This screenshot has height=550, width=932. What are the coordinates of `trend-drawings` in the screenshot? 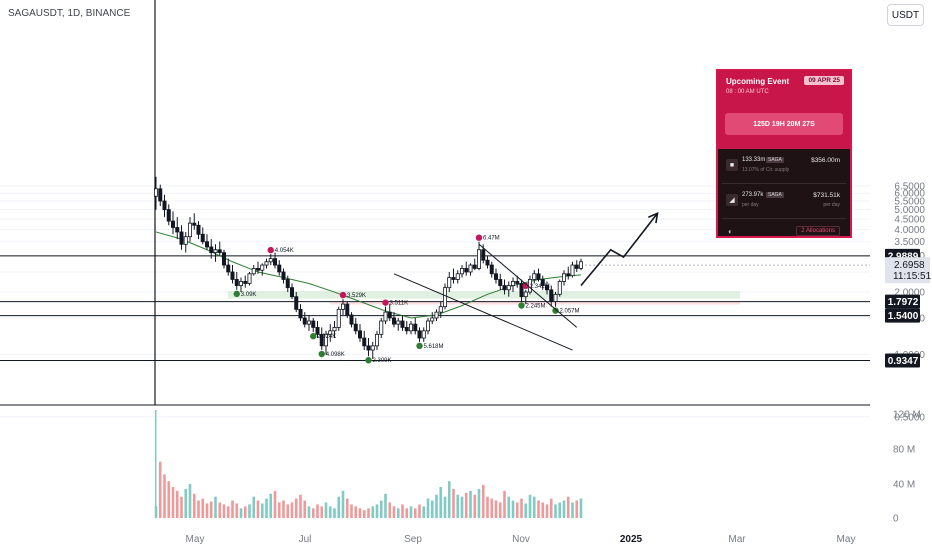 It's located at (526, 281).